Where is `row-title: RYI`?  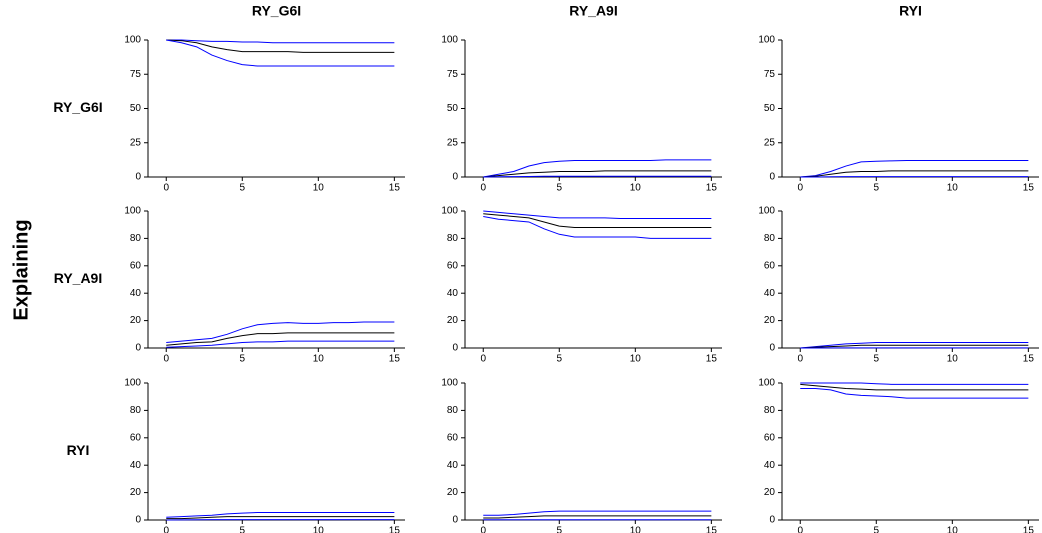
row-title: RYI is located at coordinates (78, 450).